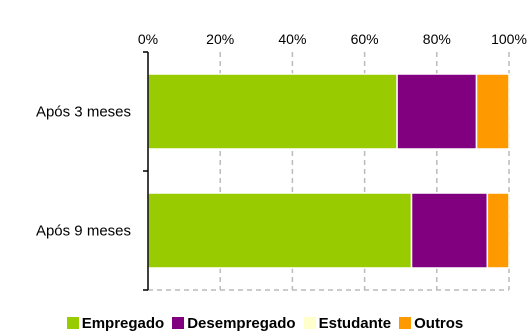  I want to click on category-labels: Após 3 meses Após 9 meses, so click(83, 172).